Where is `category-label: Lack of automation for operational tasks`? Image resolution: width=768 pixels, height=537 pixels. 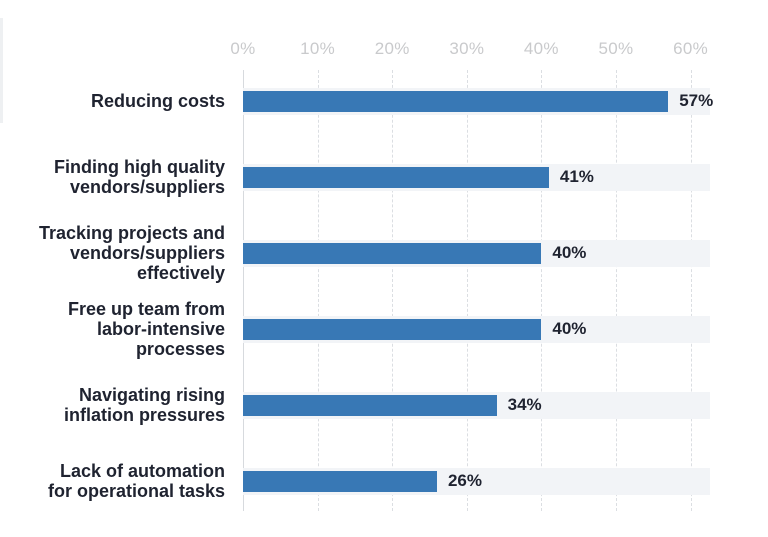
category-label: Lack of automation for operational tasks is located at coordinates (136, 481).